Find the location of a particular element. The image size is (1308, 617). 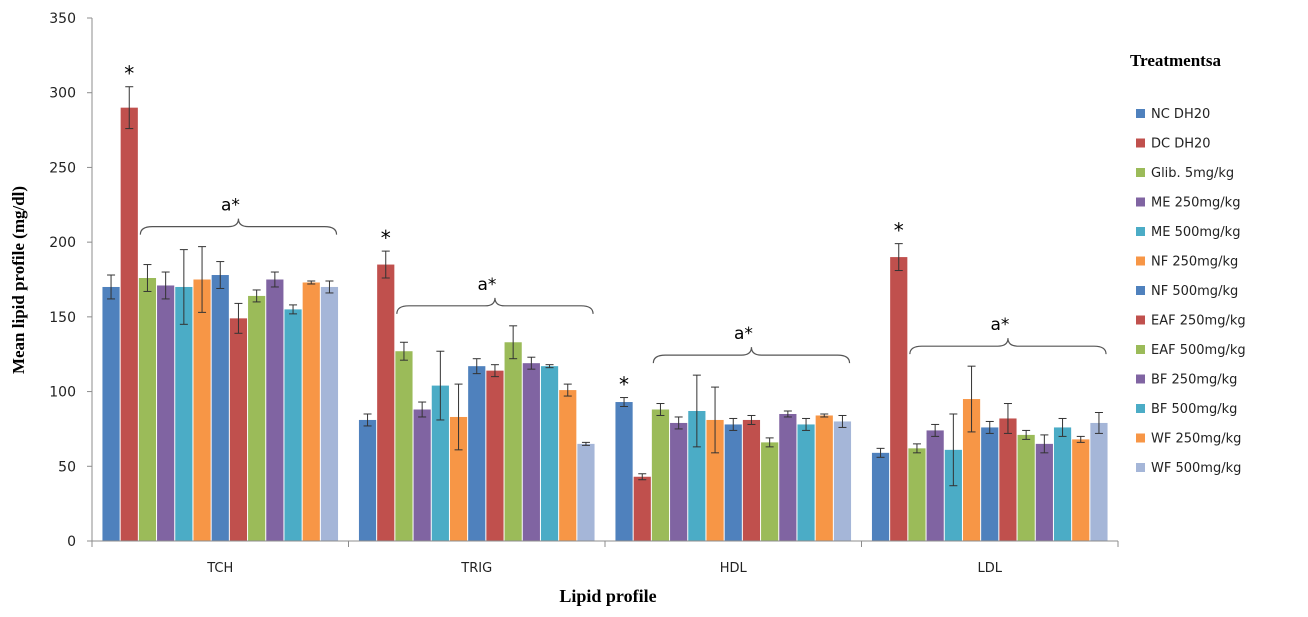

legend-item-label: DC DH20 is located at coordinates (1181, 144).